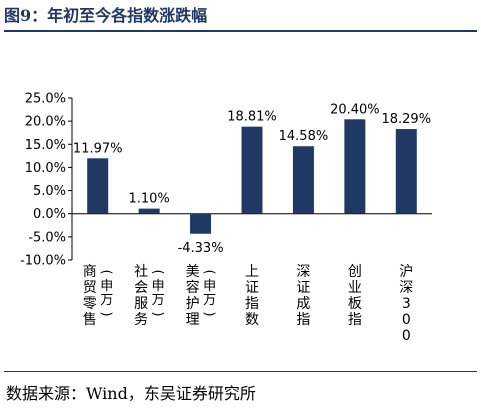 This screenshot has width=481, height=416. Describe the element at coordinates (45, 122) in the screenshot. I see `y-tick-label: 20.0%` at that location.